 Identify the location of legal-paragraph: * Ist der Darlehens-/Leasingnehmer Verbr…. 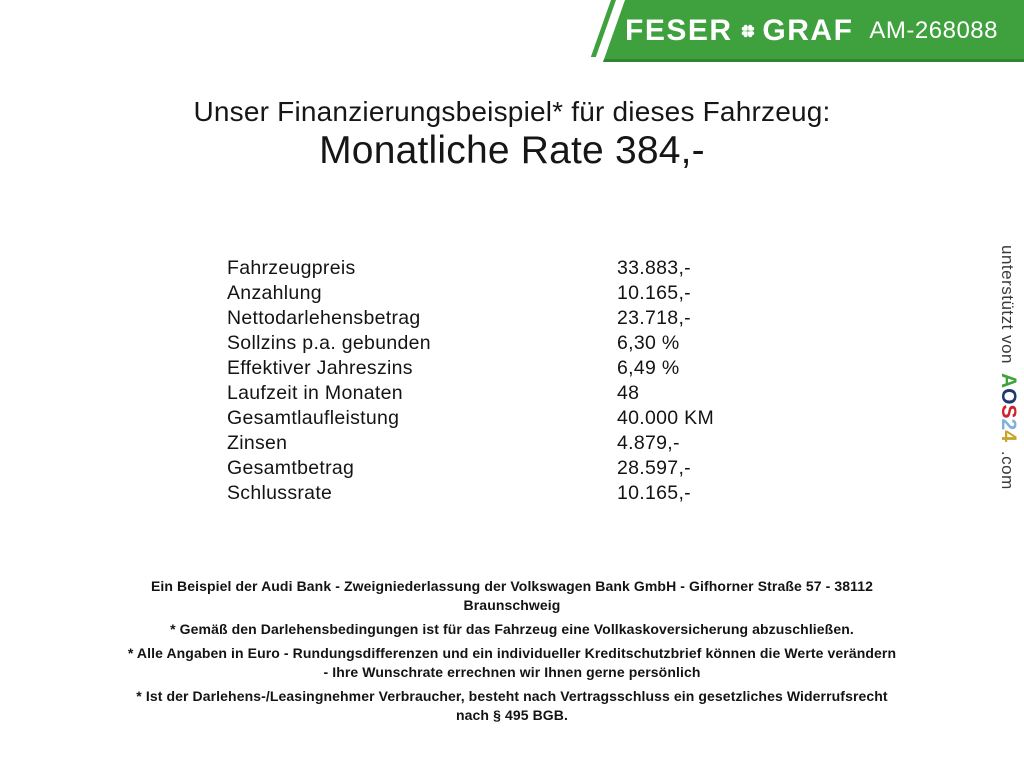
(512, 705).